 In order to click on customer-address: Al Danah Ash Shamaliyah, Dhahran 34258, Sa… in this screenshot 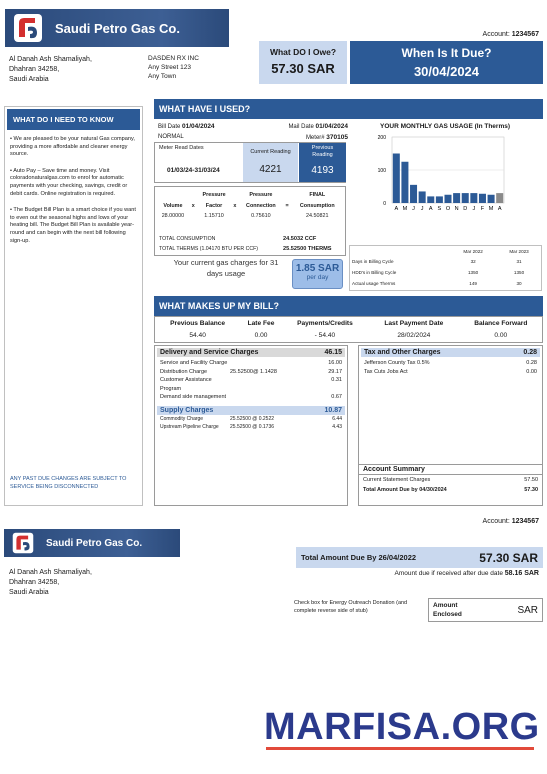, I will do `click(50, 69)`.